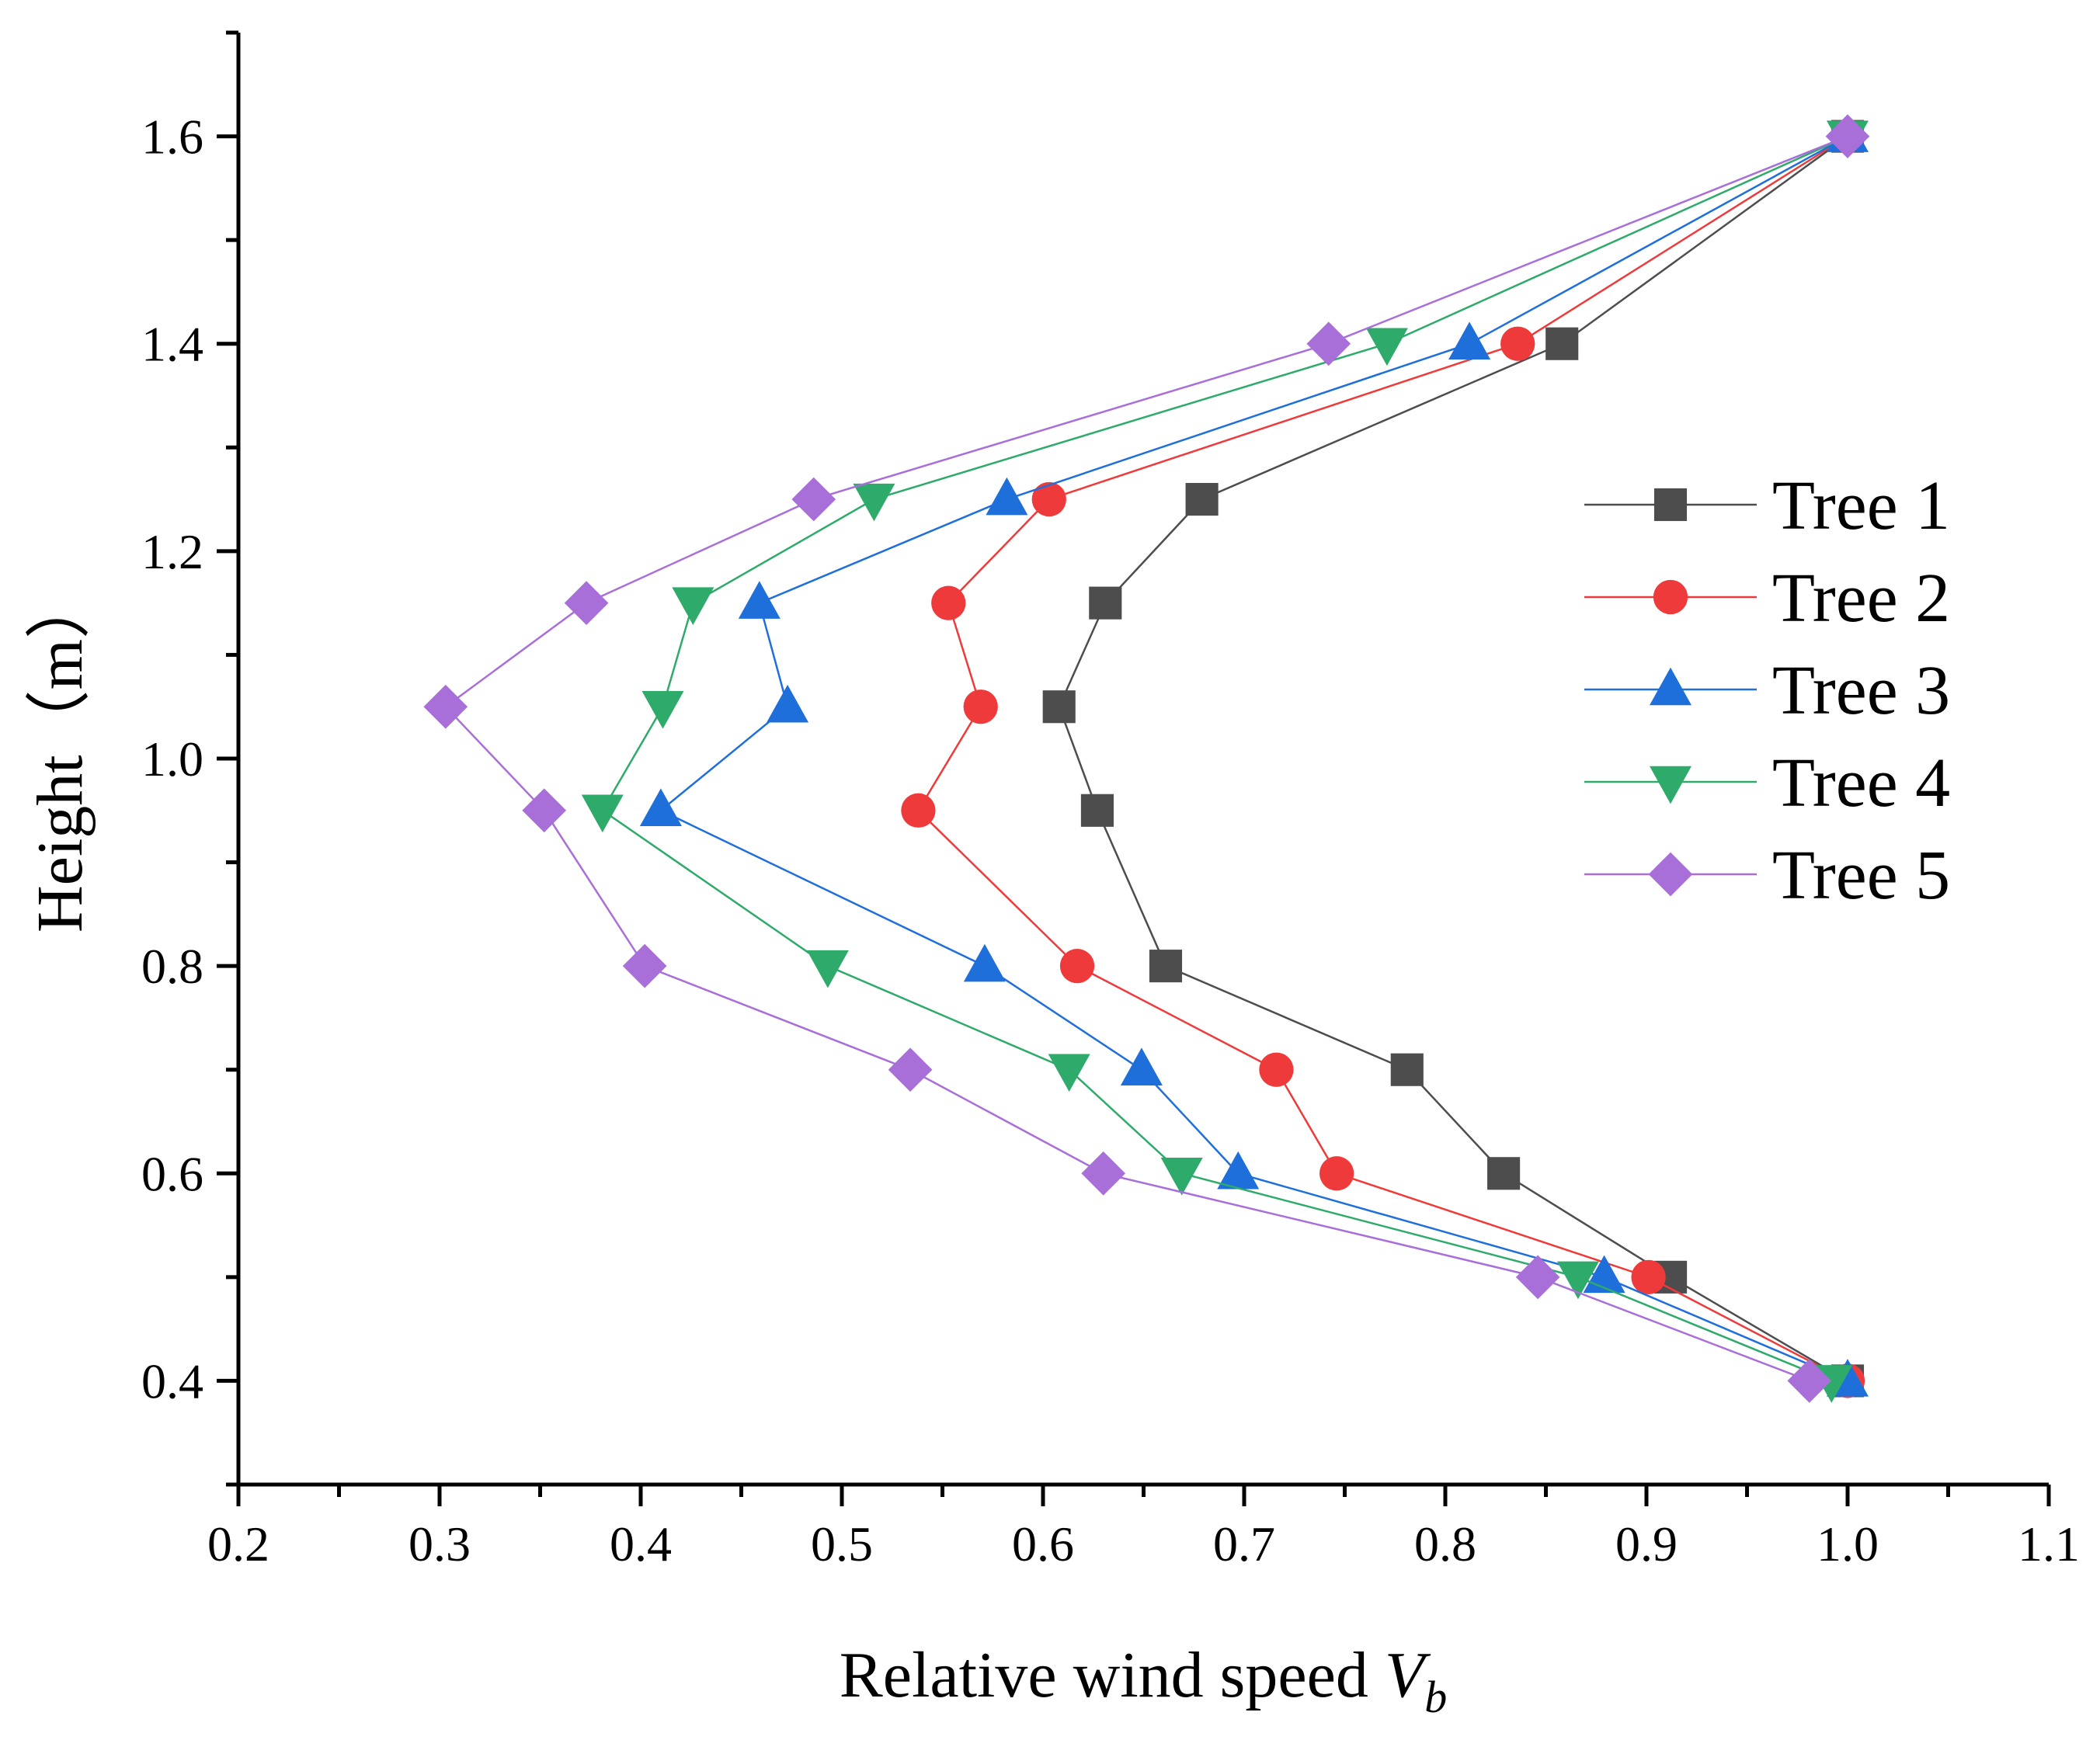 The image size is (2100, 1740). I want to click on x-tick-label: 0.3, so click(440, 1544).